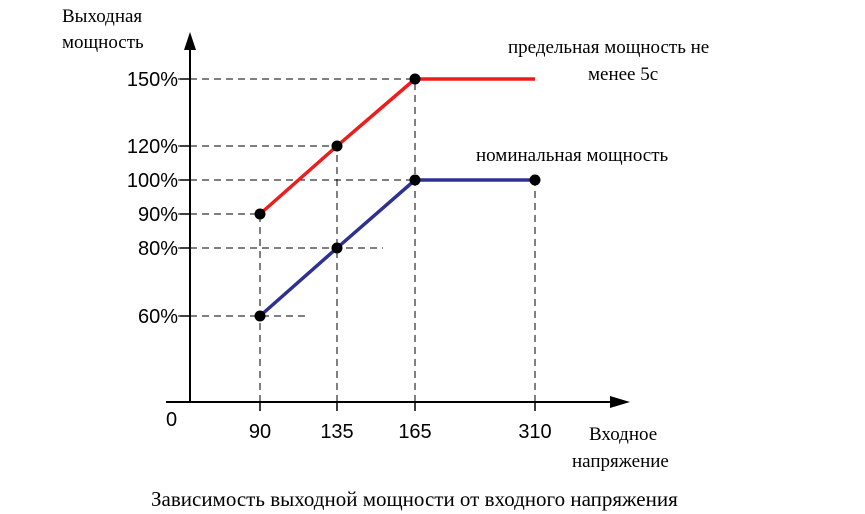  I want to click on y-tick-label: 60%, so click(158, 317).